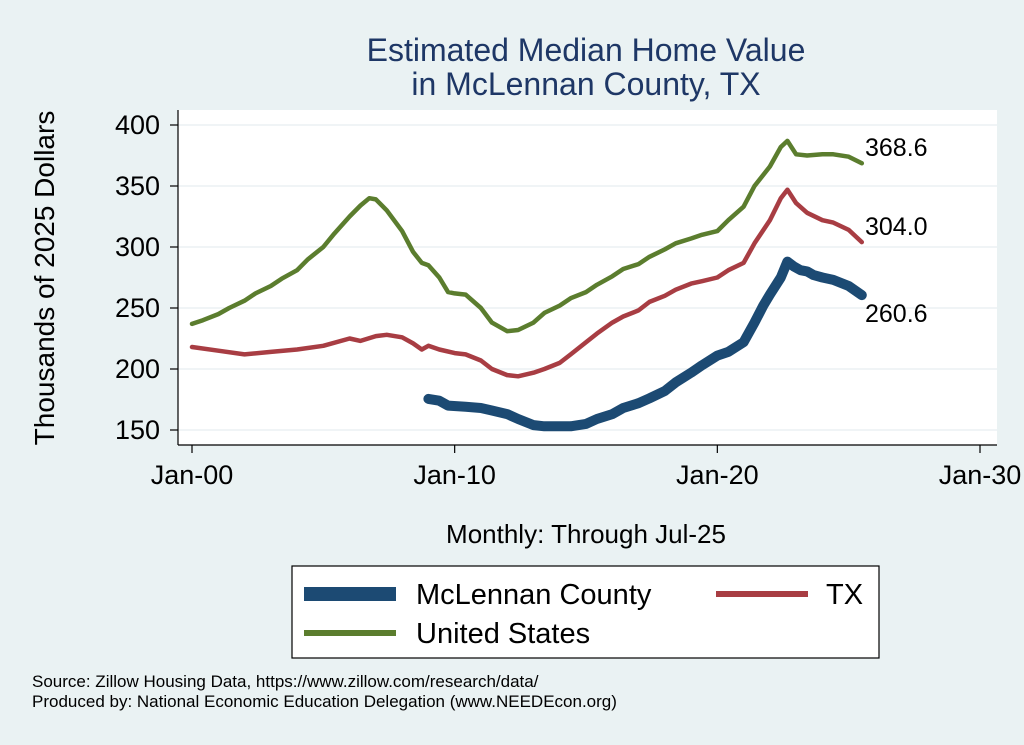 The width and height of the screenshot is (1024, 745). I want to click on end-labels: 260.6 304.0 368.6, so click(896, 231).